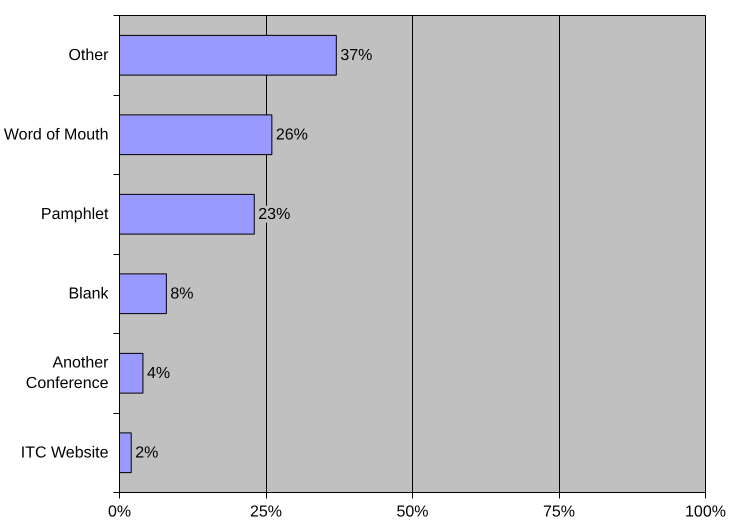 The width and height of the screenshot is (735, 523). What do you see at coordinates (89, 55) in the screenshot?
I see `y-tick-label: Other` at bounding box center [89, 55].